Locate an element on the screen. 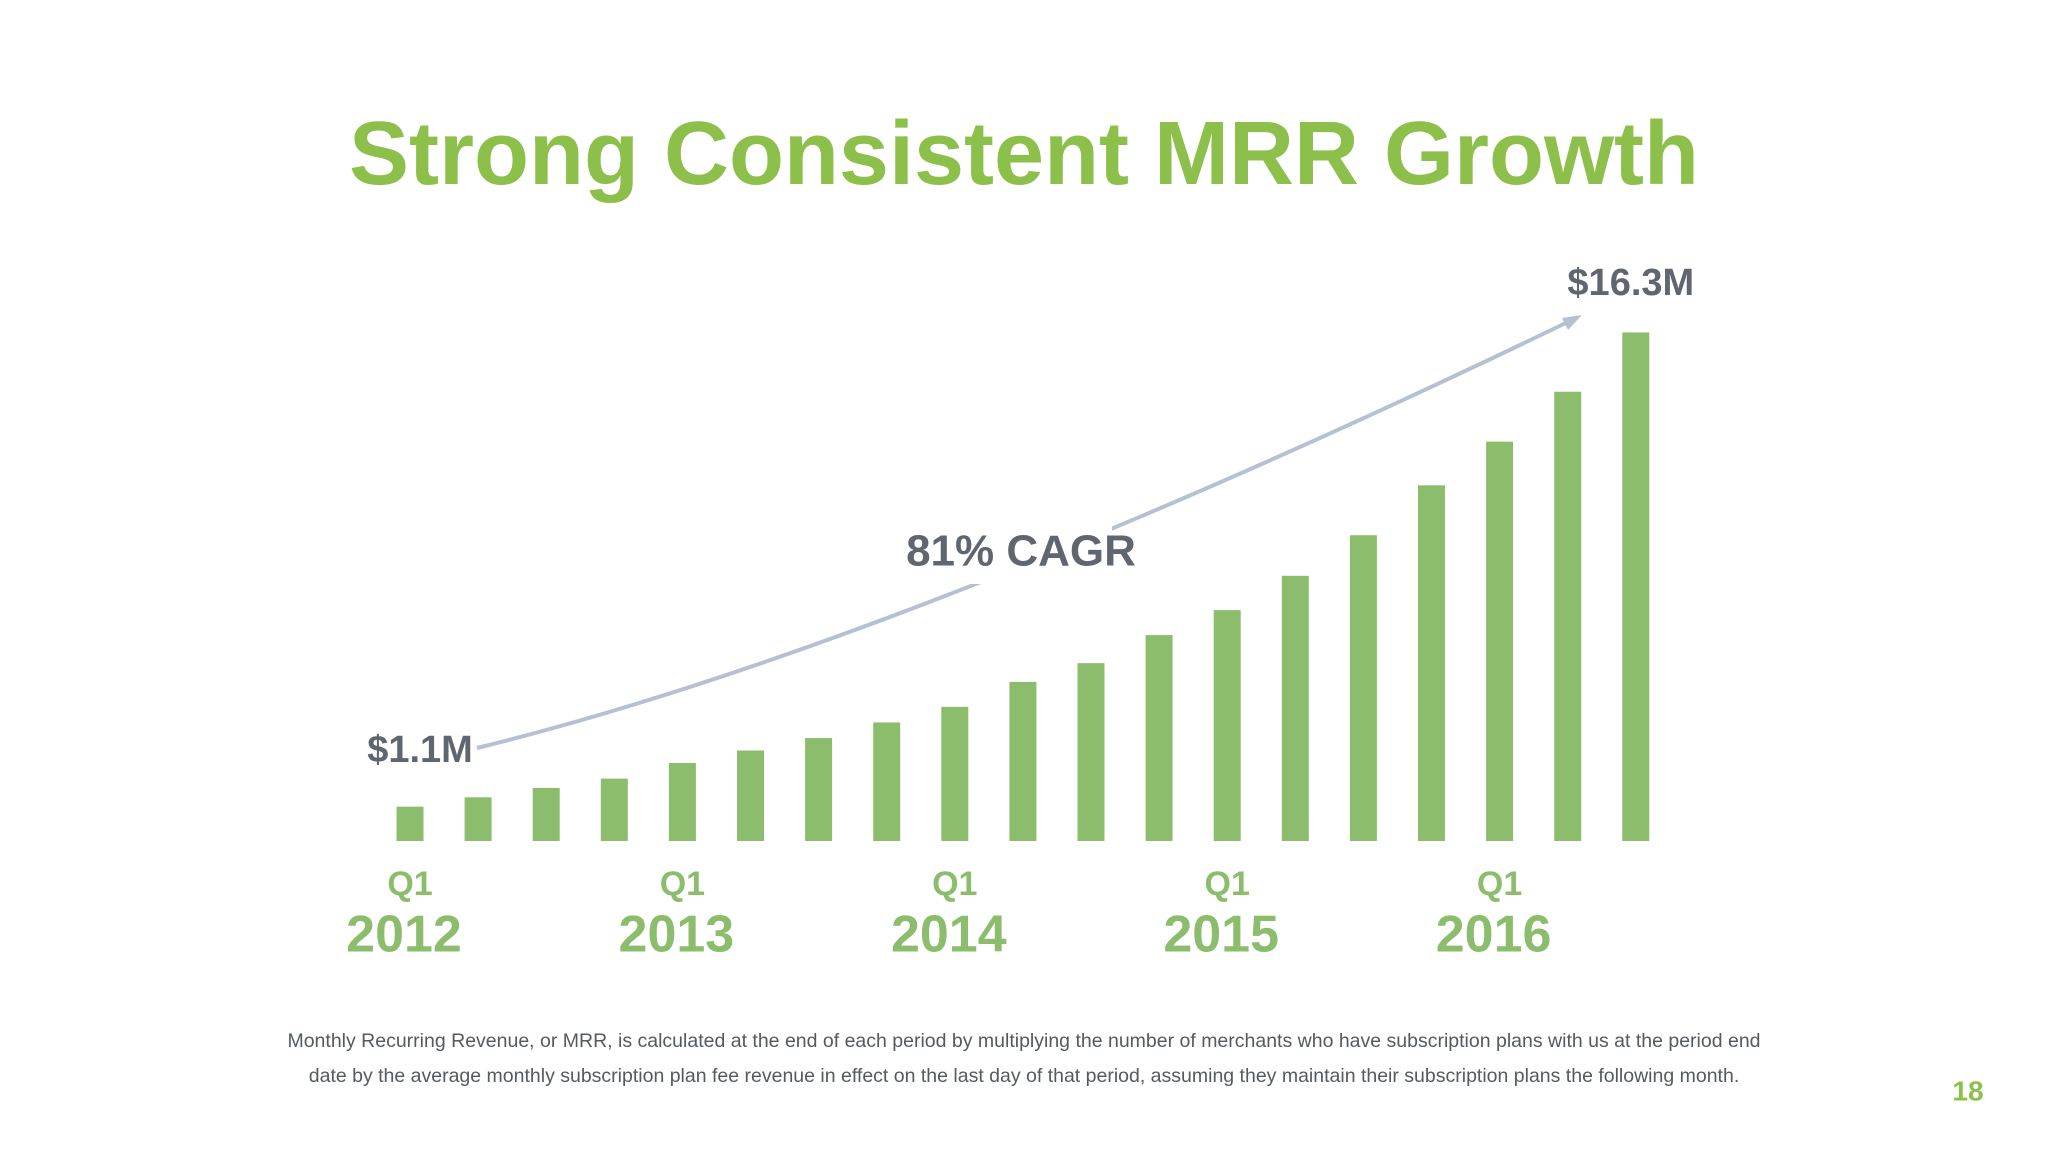 The height and width of the screenshot is (1152, 2048). arrow-head is located at coordinates (1572, 322).